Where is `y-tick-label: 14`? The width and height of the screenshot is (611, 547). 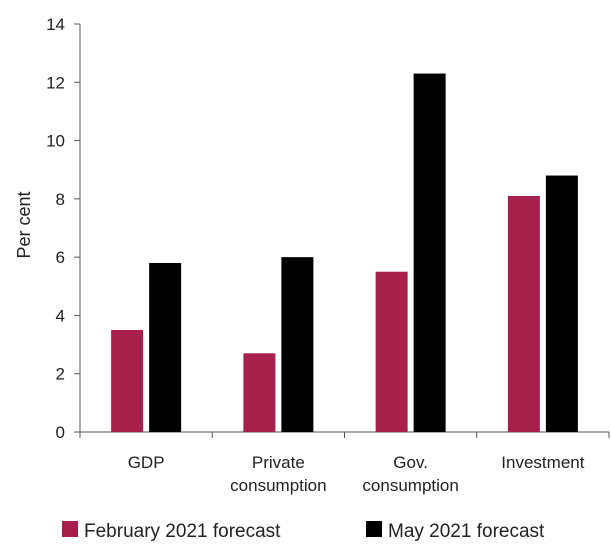 y-tick-label: 14 is located at coordinates (55, 24).